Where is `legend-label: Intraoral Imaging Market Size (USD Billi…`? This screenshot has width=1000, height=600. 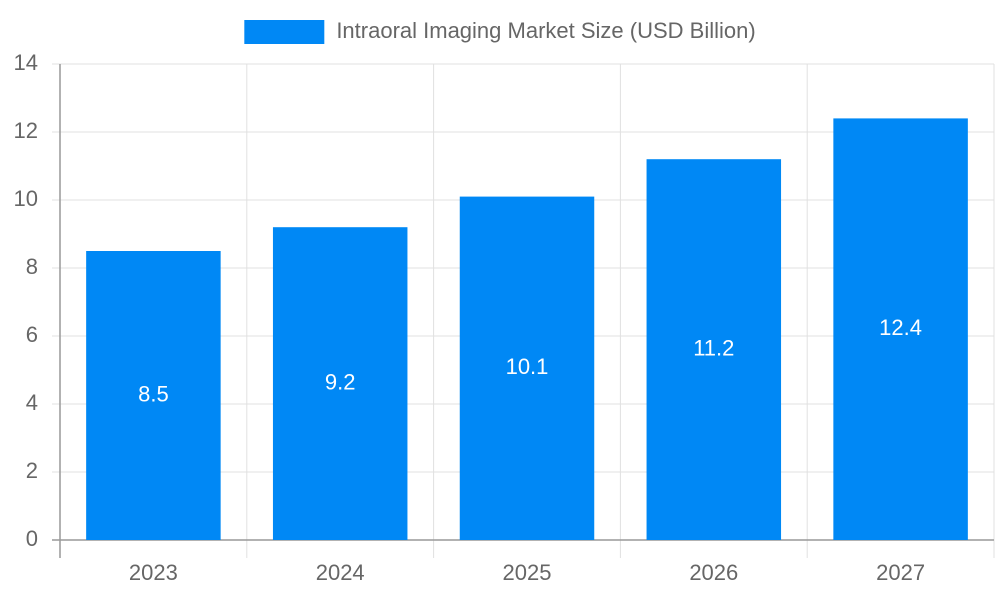
legend-label: Intraoral Imaging Market Size (USD Billi… is located at coordinates (545, 30).